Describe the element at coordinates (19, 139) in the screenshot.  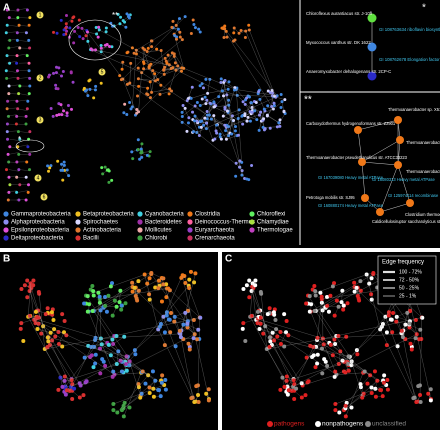
I see `star-marker: *` at that location.